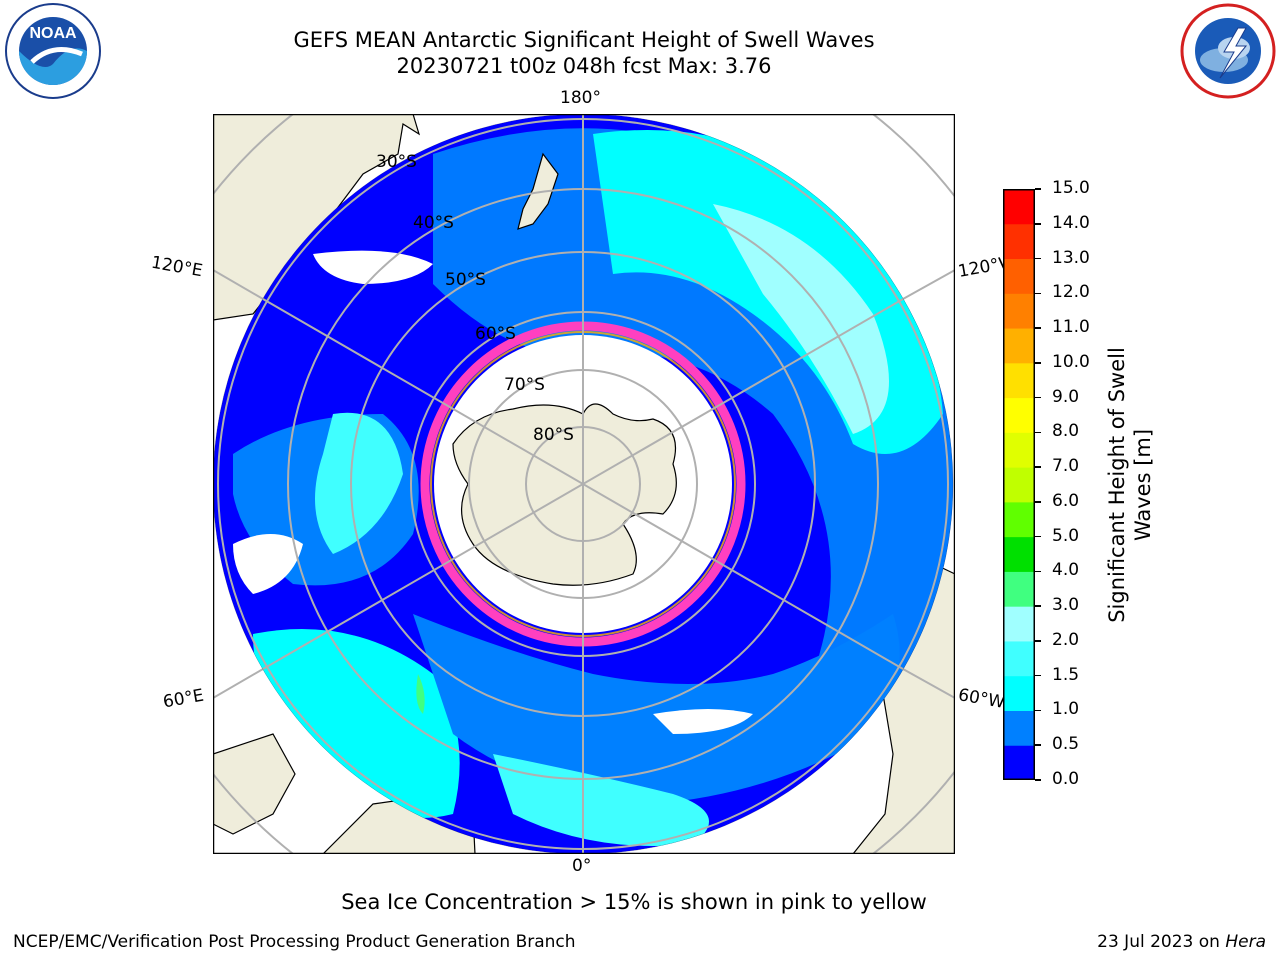  Describe the element at coordinates (1066, 500) in the screenshot. I see `colorbar-tick-label: 6.0` at that location.